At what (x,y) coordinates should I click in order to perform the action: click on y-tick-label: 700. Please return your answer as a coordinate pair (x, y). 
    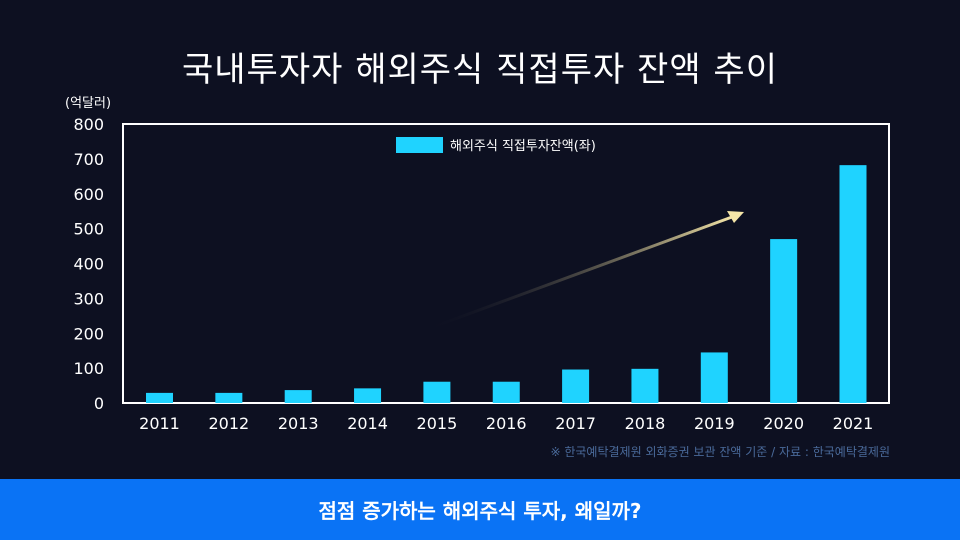
    Looking at the image, I should click on (88, 159).